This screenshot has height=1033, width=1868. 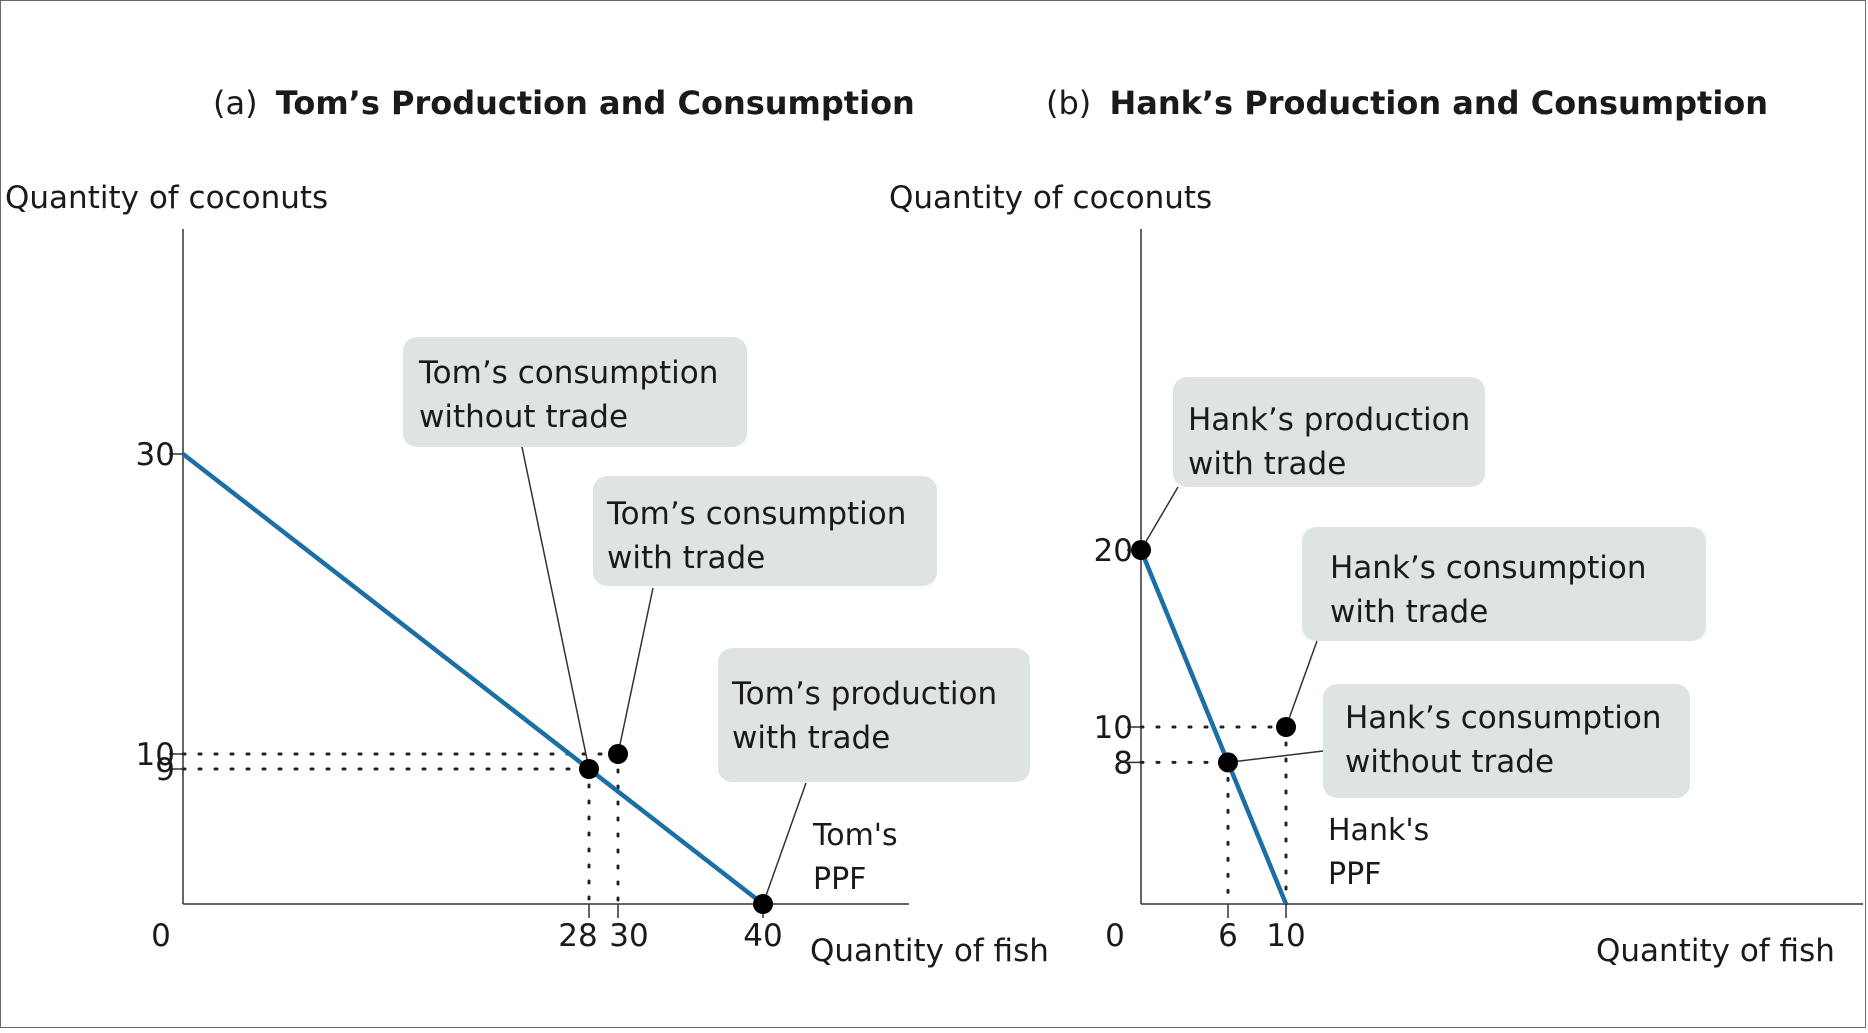 What do you see at coordinates (1503, 718) in the screenshot?
I see `panel-b-callout-3-line-1: Hank’s consumption` at bounding box center [1503, 718].